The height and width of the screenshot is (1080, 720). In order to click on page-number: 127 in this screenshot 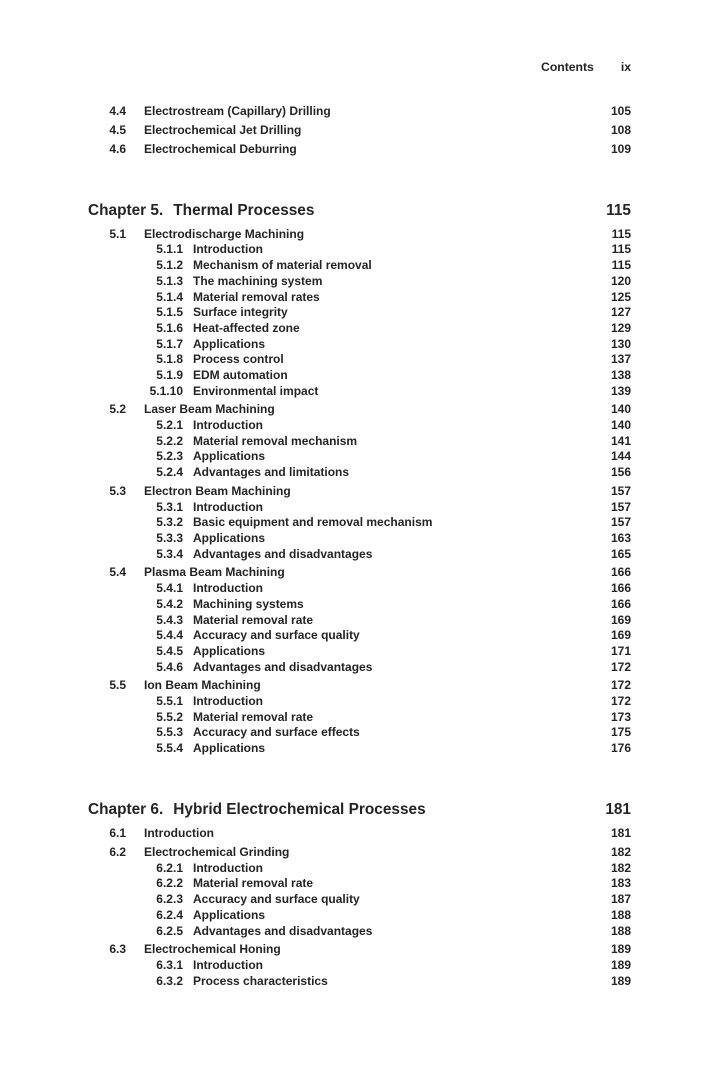, I will do `click(620, 312)`.